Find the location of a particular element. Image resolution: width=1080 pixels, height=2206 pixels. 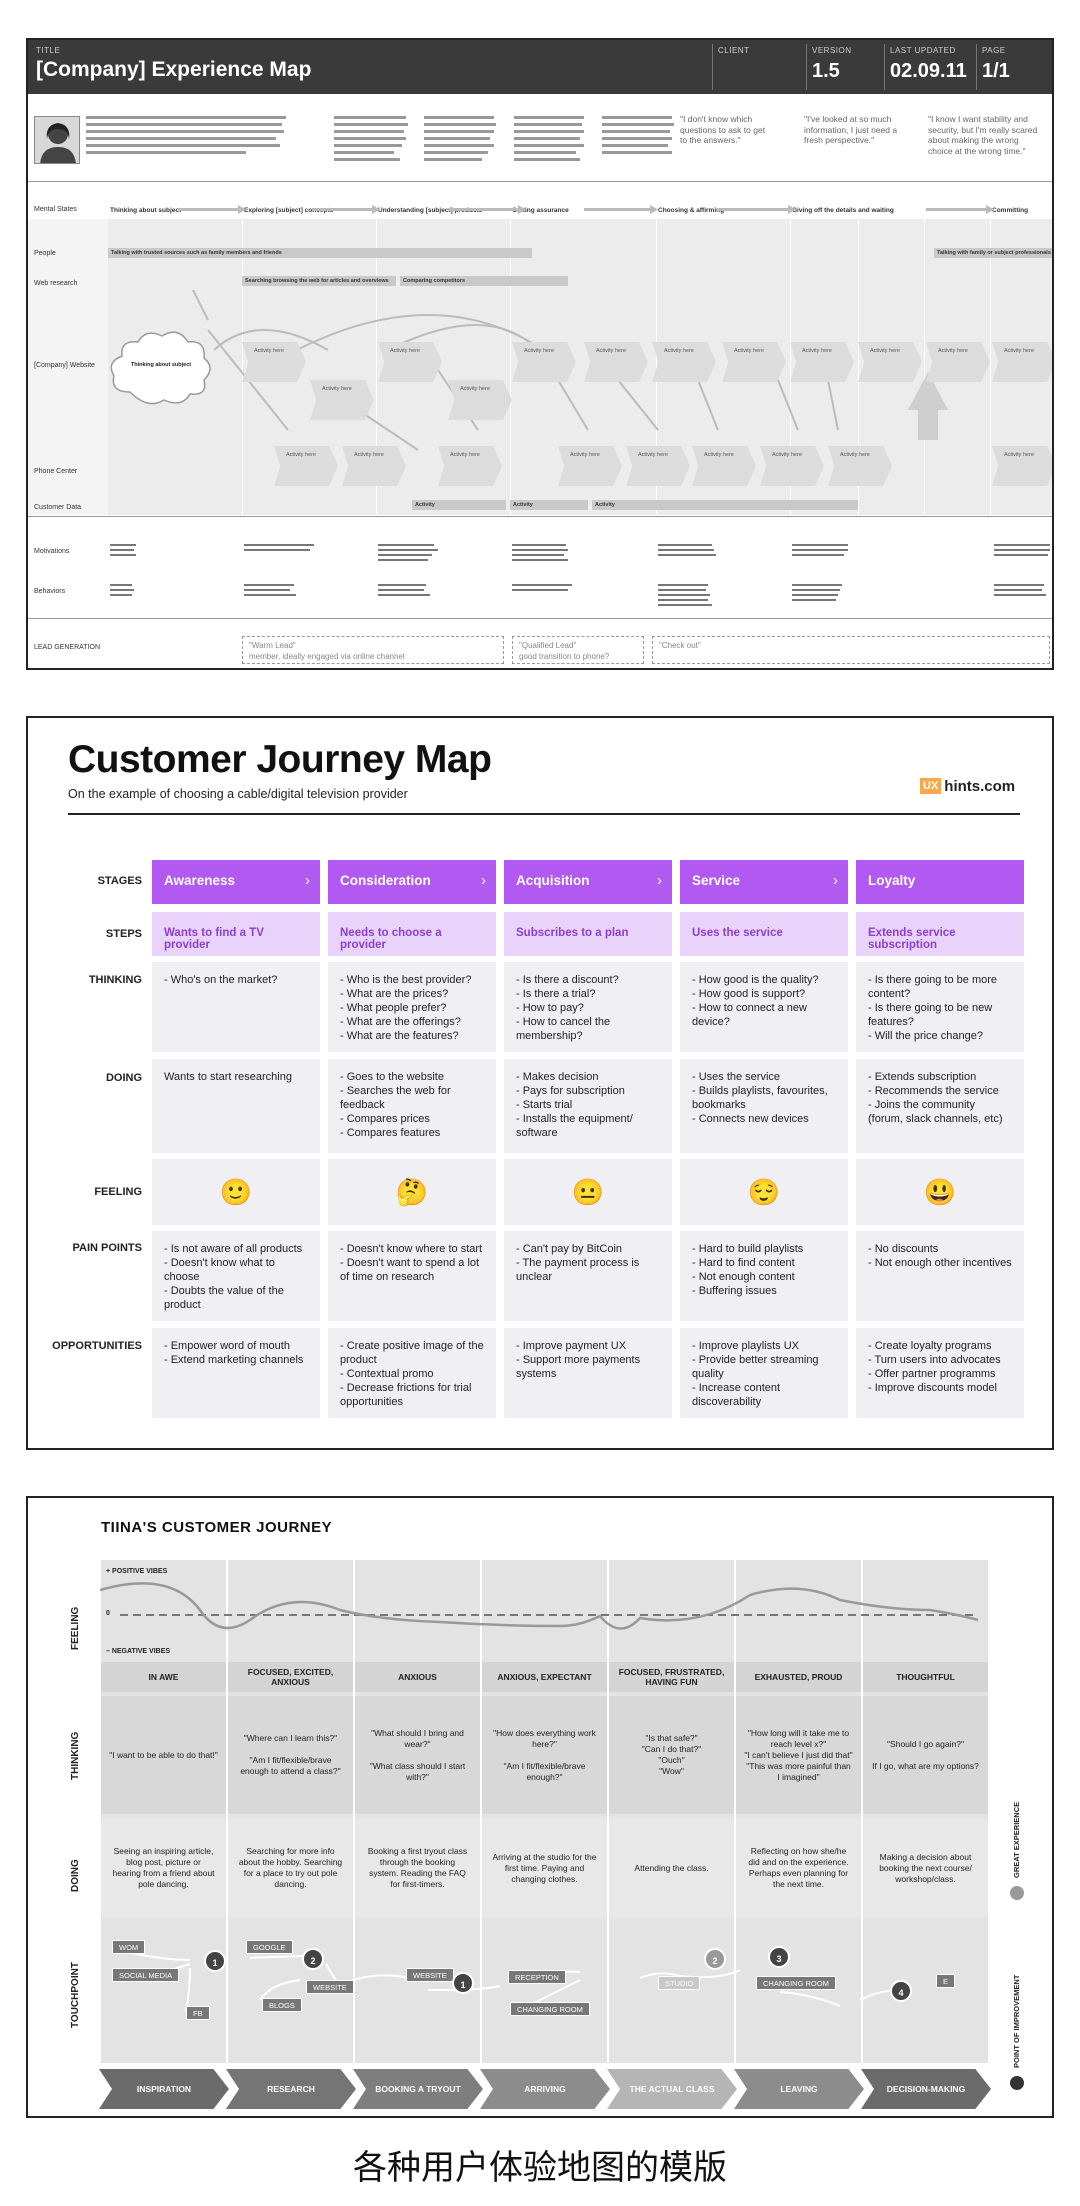

phase-1: RESEARCH is located at coordinates (291, 2089).